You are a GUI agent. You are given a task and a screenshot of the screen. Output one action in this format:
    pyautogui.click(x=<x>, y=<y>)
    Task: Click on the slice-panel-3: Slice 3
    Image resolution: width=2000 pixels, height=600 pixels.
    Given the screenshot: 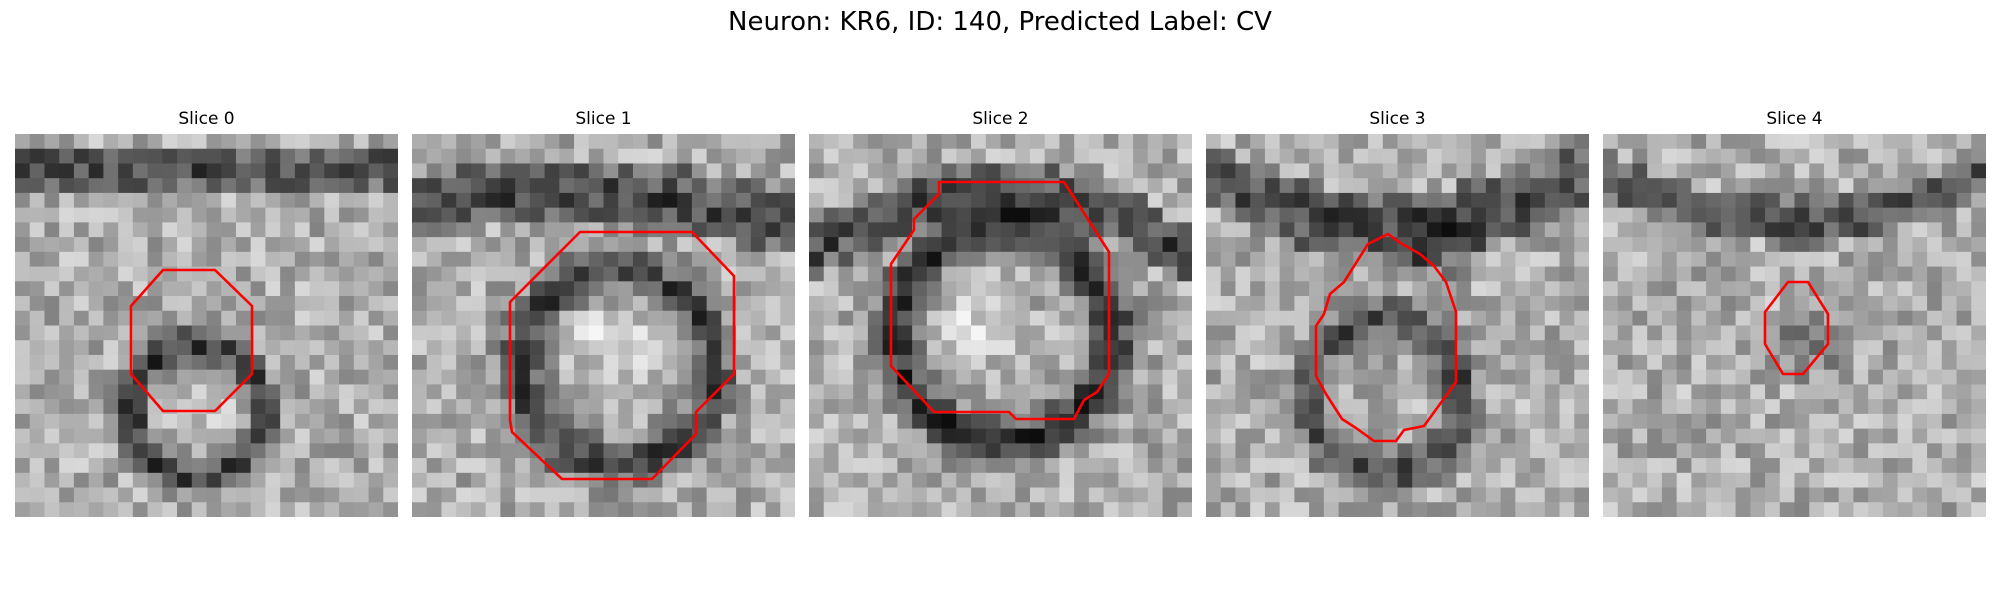 What is the action you would take?
    pyautogui.click(x=1397, y=313)
    